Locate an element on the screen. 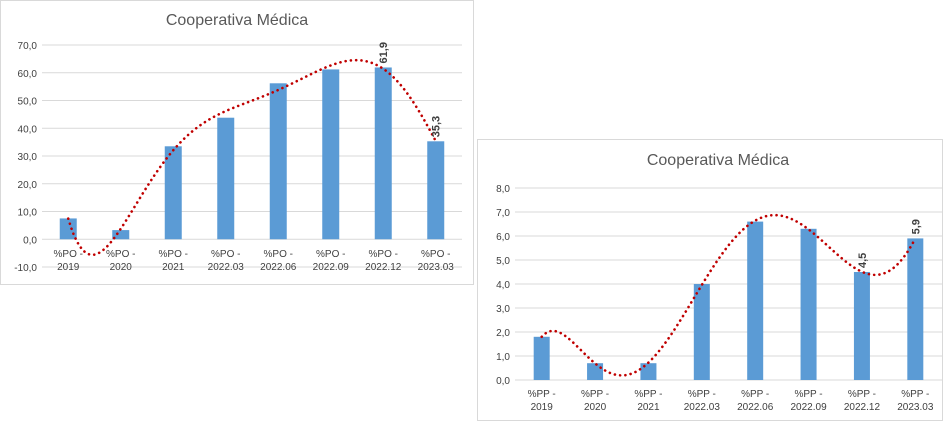 The image size is (943, 421). y-tick-label: 10,0 is located at coordinates (28, 213).